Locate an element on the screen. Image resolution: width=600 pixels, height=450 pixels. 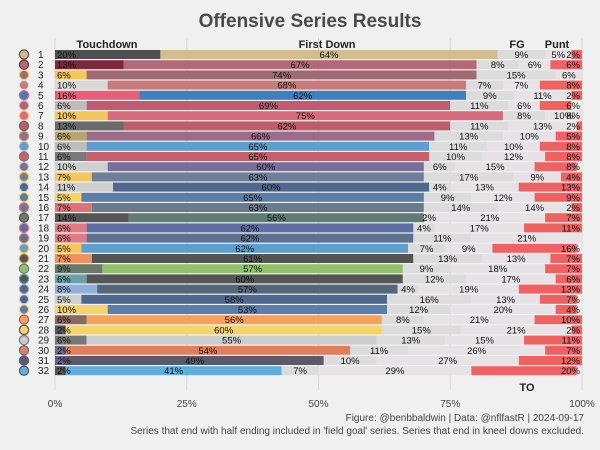
rank-label: 29 is located at coordinates (44, 341).